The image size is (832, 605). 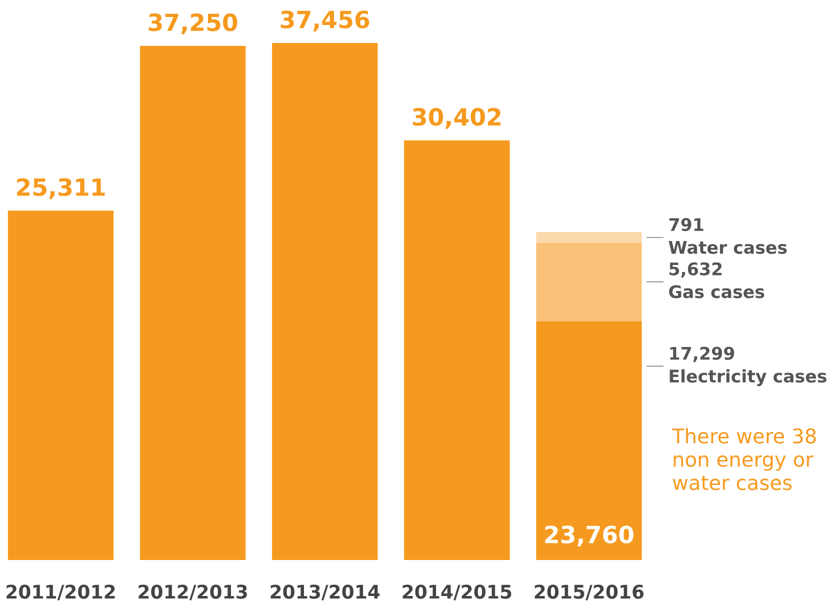 I want to click on x-tick-label: 2015/2016, so click(x=589, y=592).